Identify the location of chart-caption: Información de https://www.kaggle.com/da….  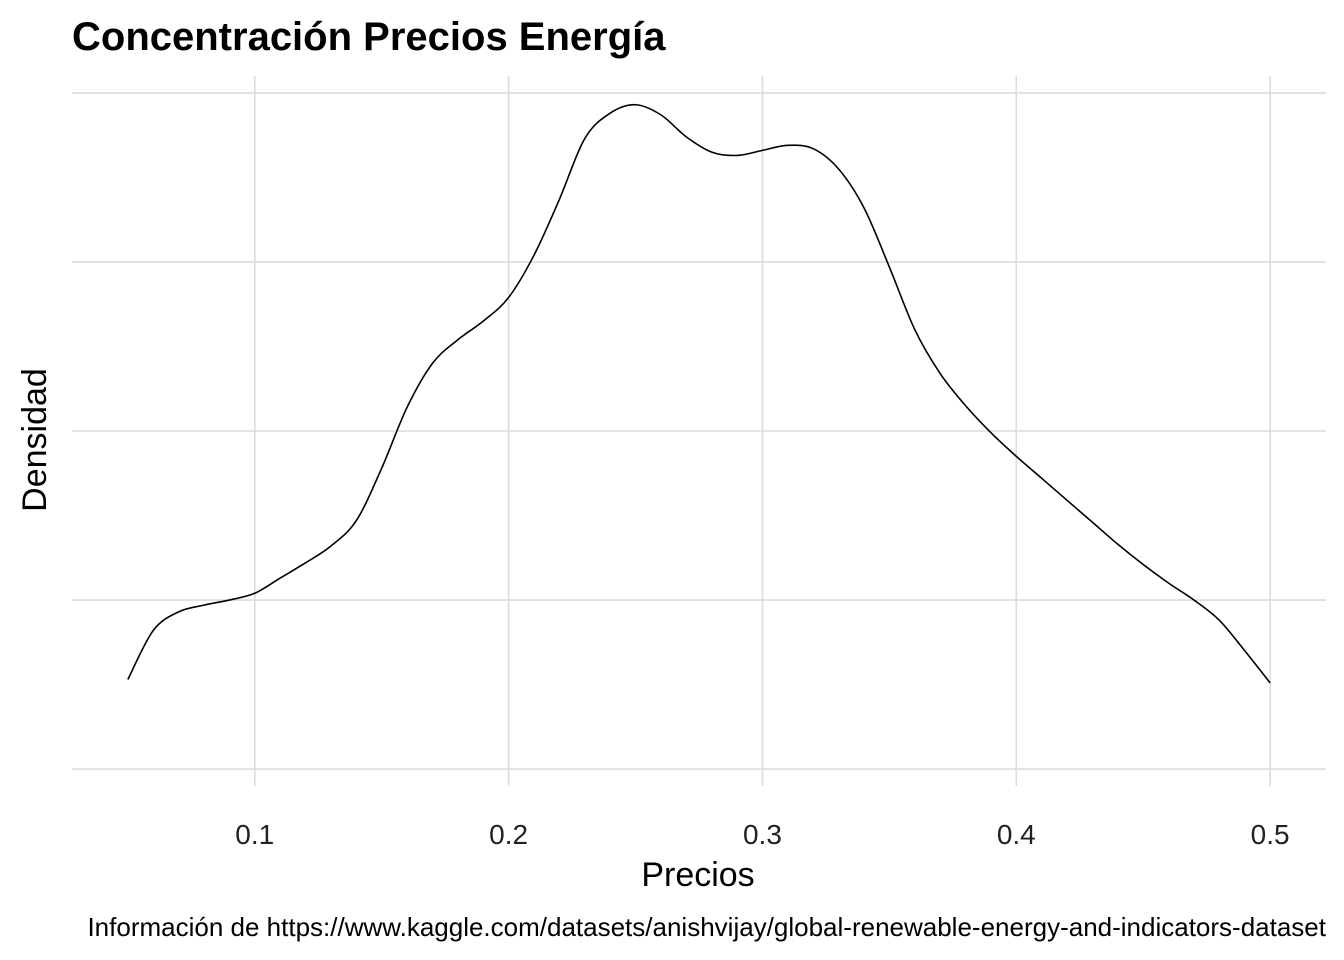
(706, 927).